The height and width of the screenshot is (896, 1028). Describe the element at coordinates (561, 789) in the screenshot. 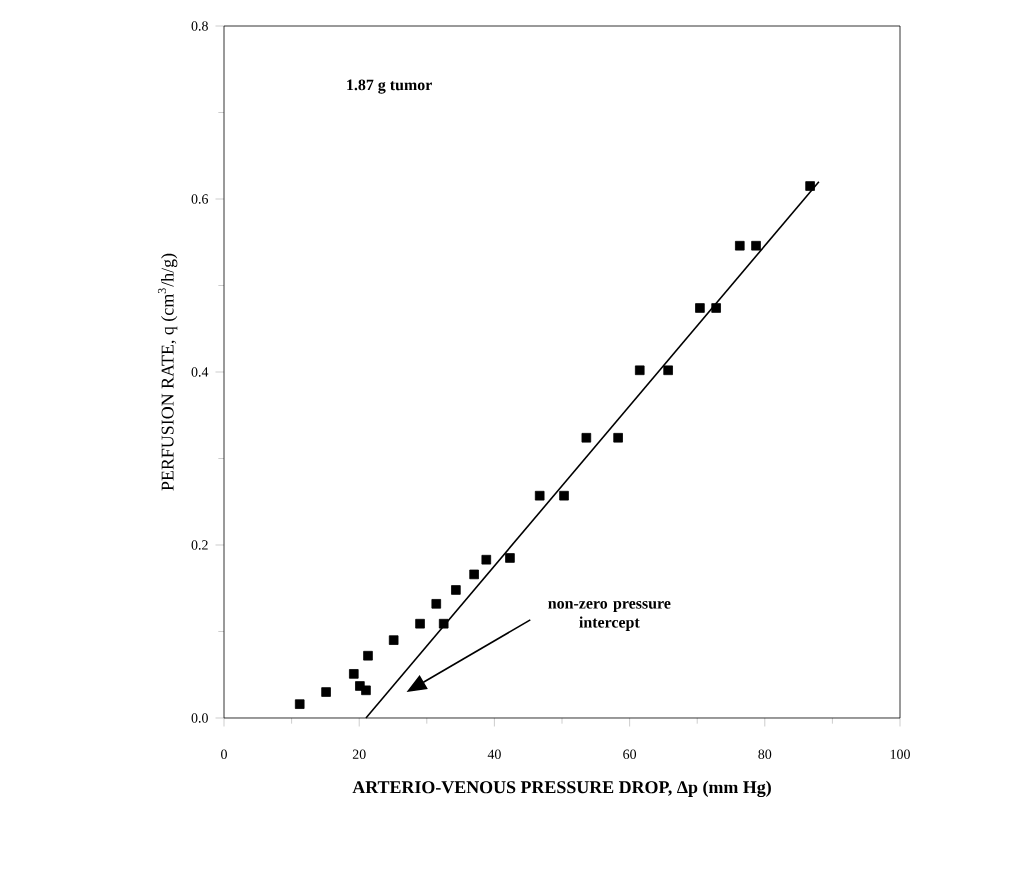

I see `x-axis-title: ARTERIO-VENOUS PRESSURE DROP, Δp (mm Hg)` at that location.